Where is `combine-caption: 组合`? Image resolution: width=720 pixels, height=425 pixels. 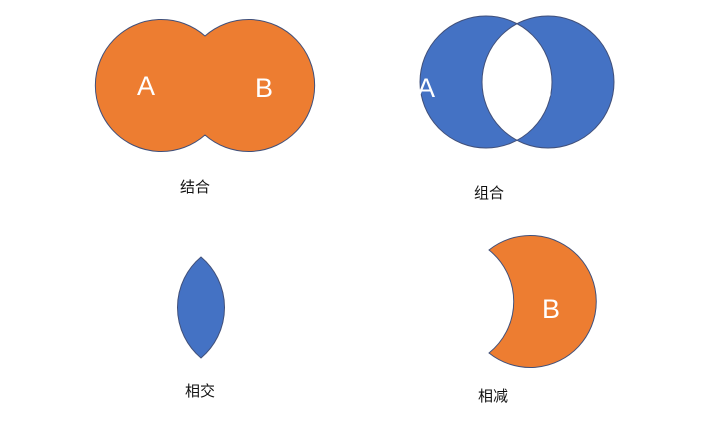 combine-caption: 组合 is located at coordinates (489, 193).